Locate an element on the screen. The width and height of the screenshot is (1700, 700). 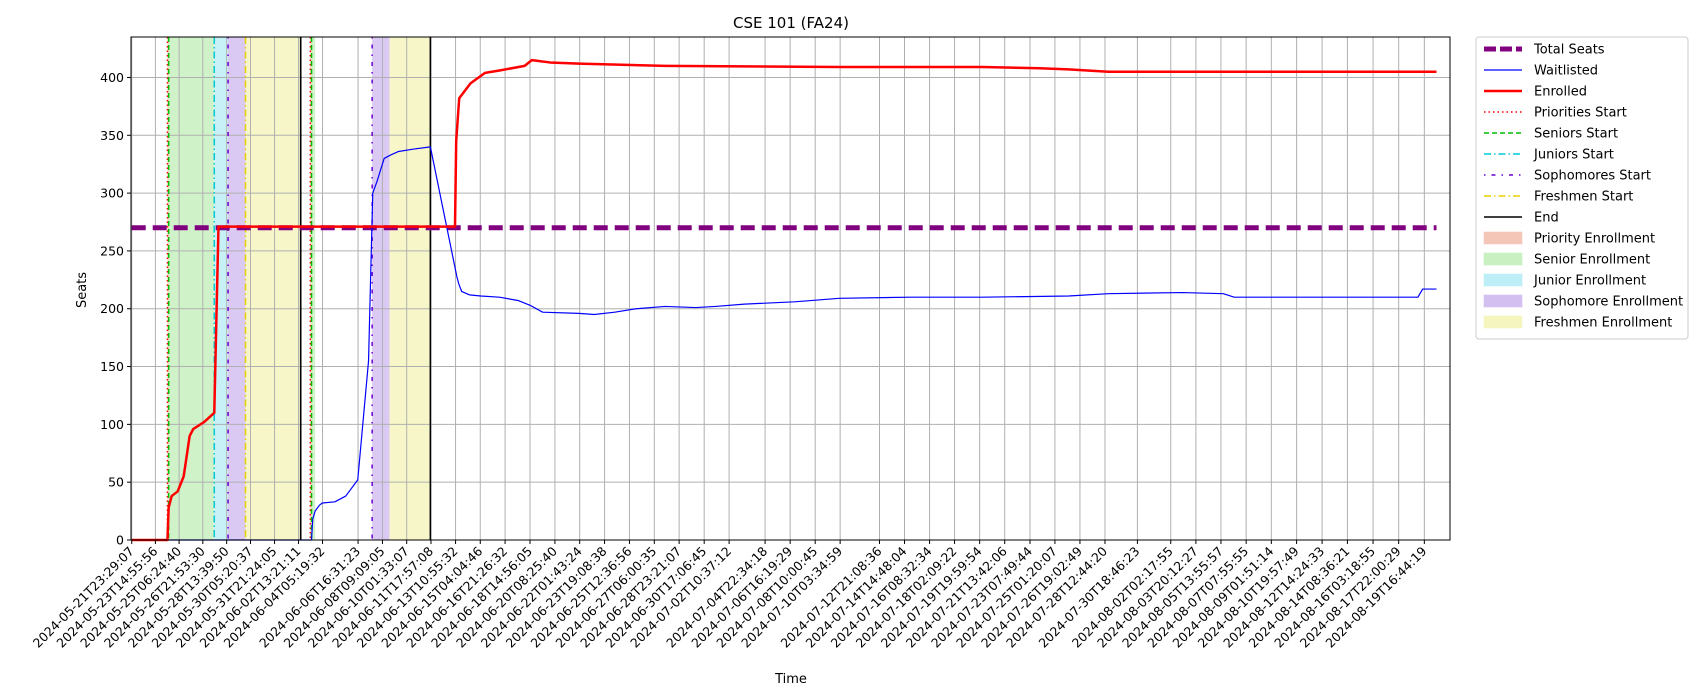
y-axis-label: Seats is located at coordinates (82, 290).